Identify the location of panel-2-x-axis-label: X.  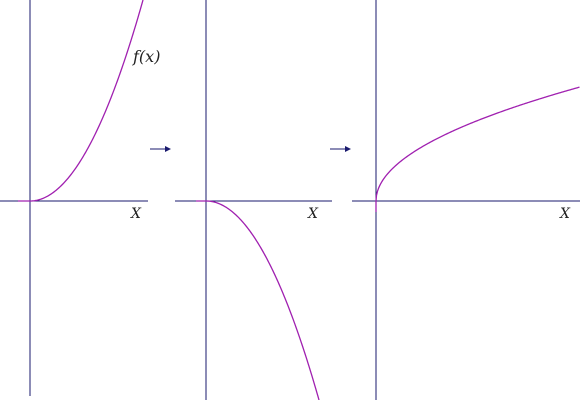
(313, 214).